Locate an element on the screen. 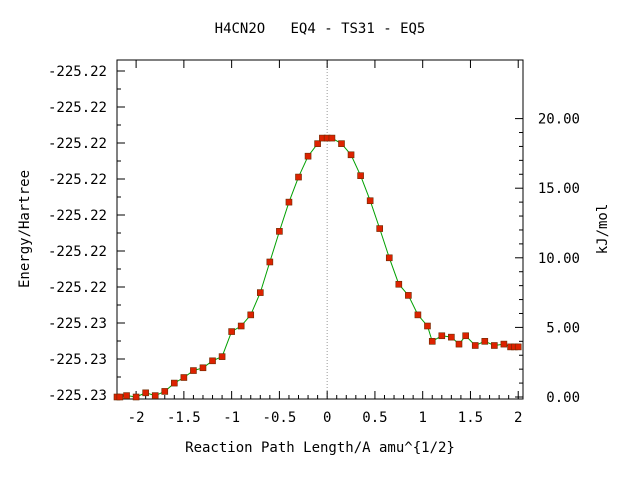 The height and width of the screenshot is (480, 640). x-tick-label: -1.5 is located at coordinates (184, 418).